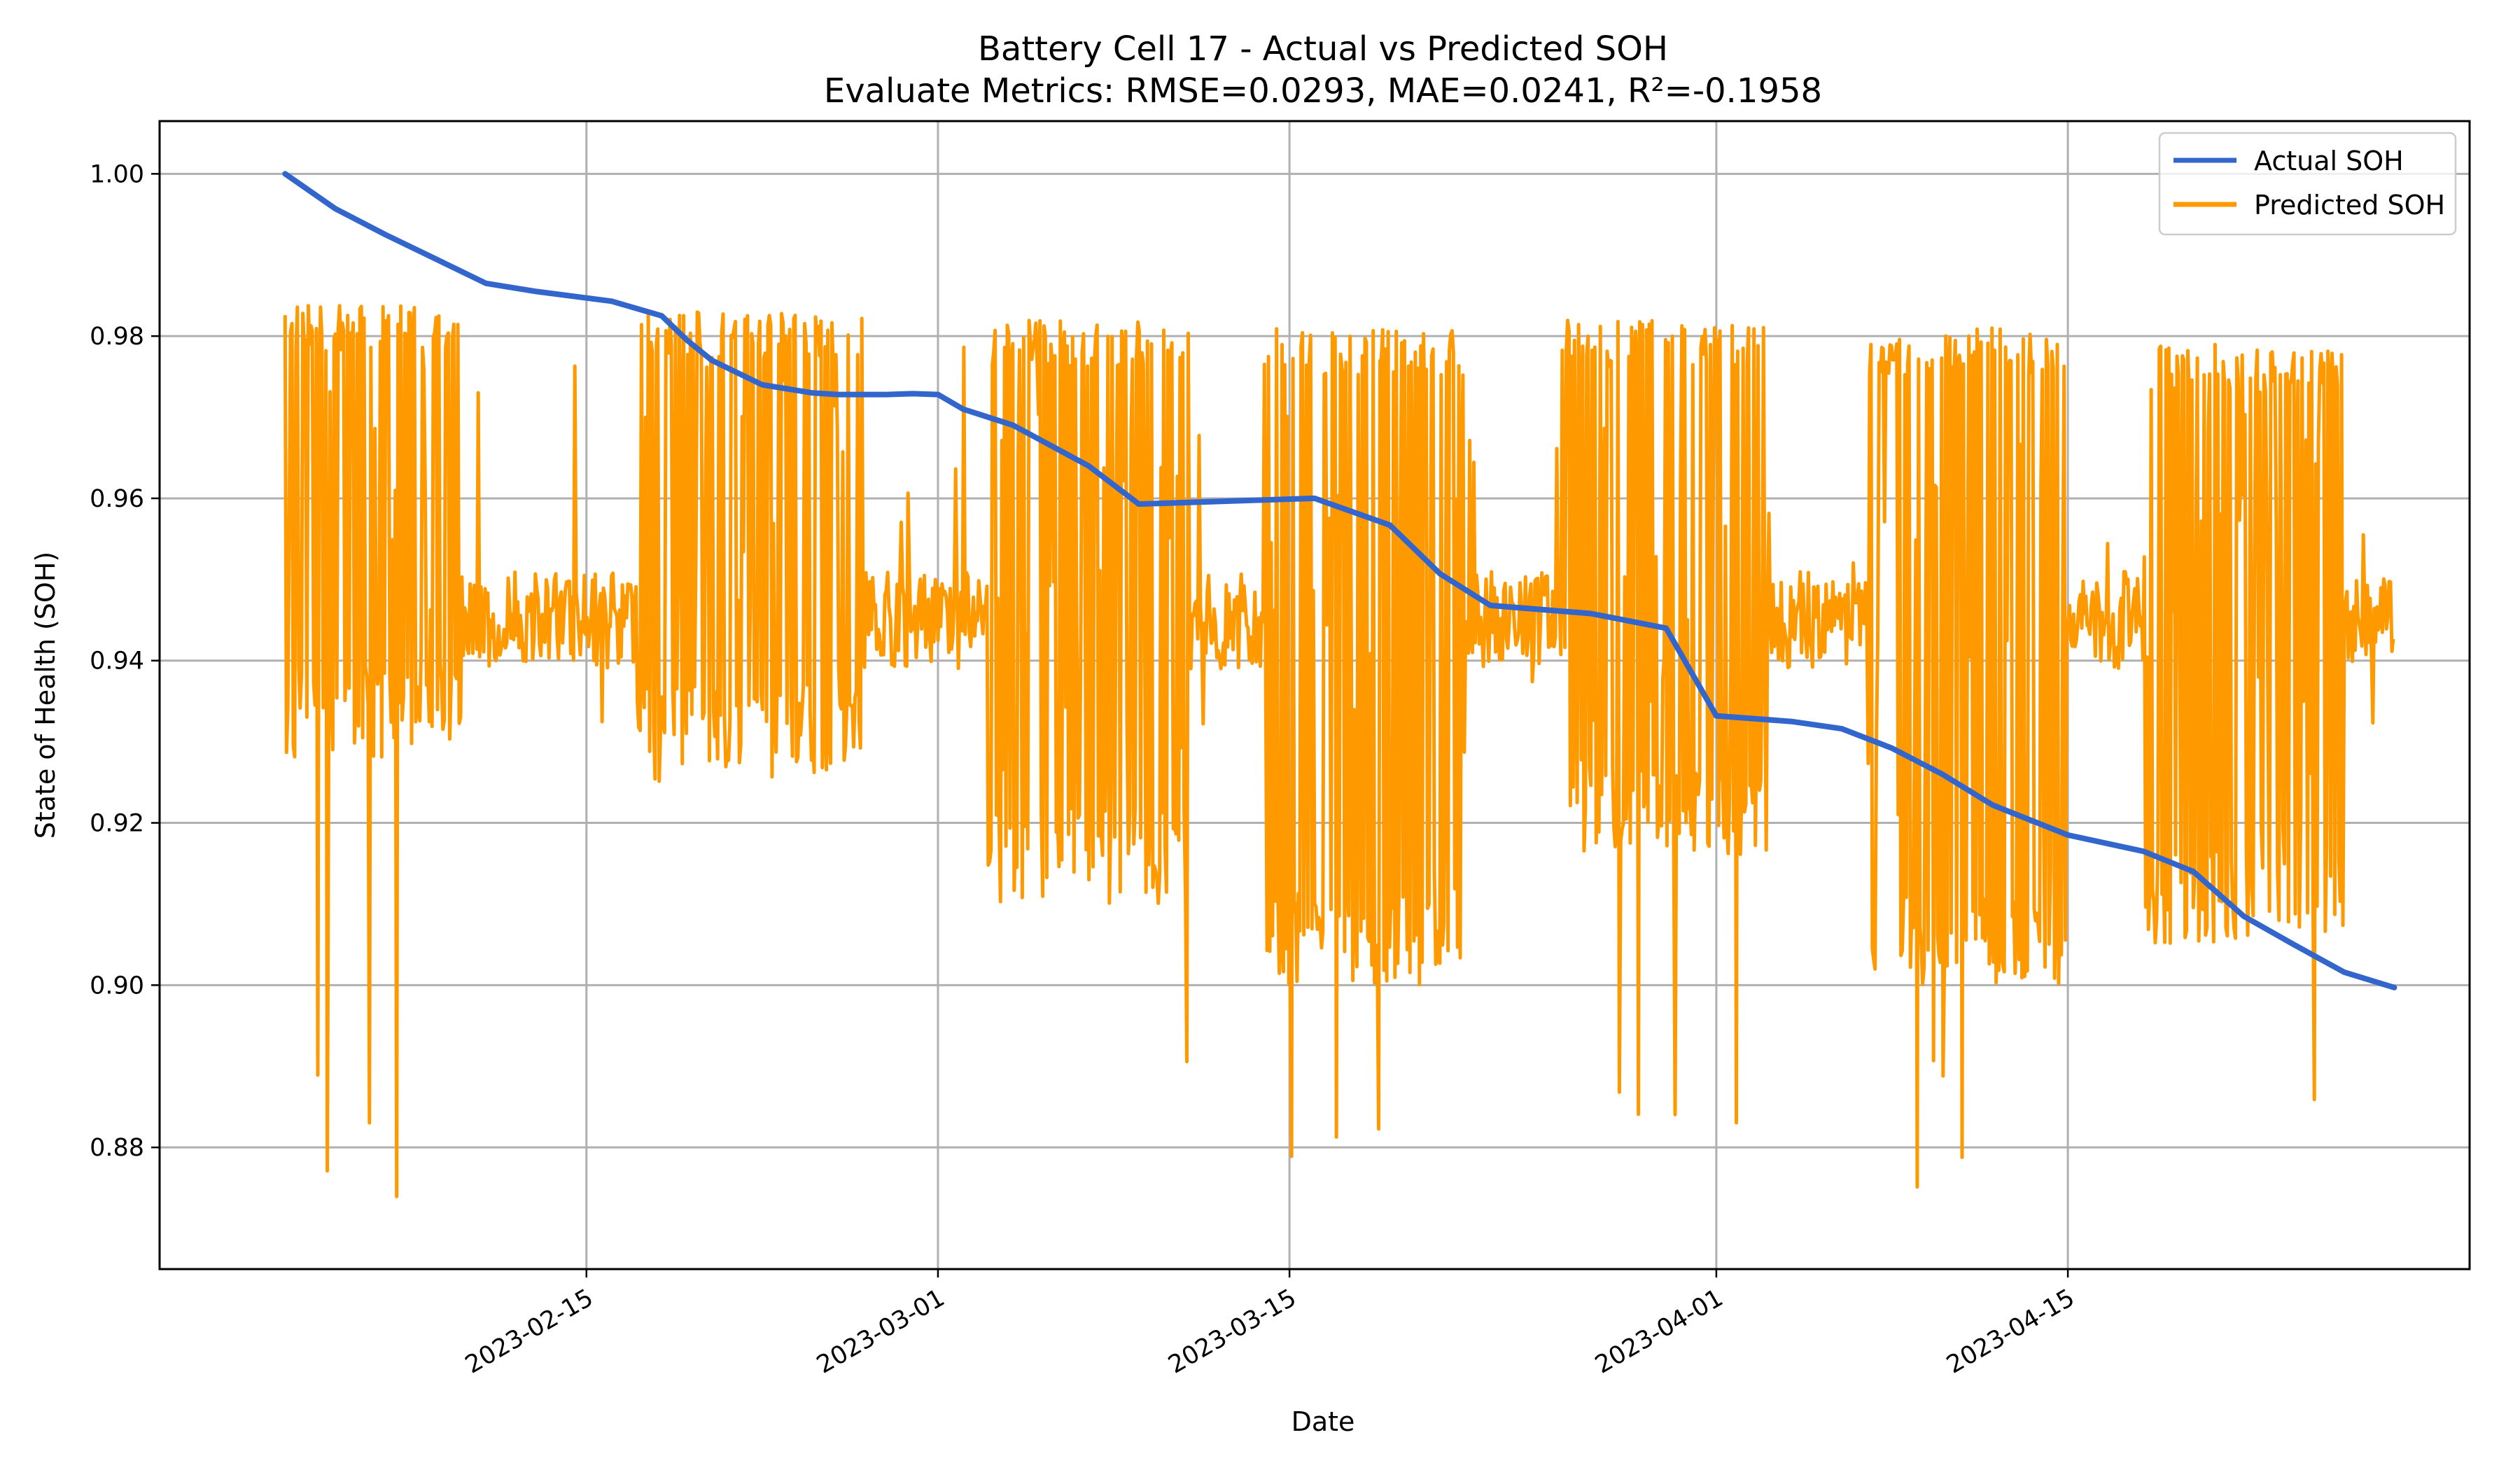 This screenshot has width=2520, height=1470. Describe the element at coordinates (117, 174) in the screenshot. I see `y-tick-label: 1.00` at that location.